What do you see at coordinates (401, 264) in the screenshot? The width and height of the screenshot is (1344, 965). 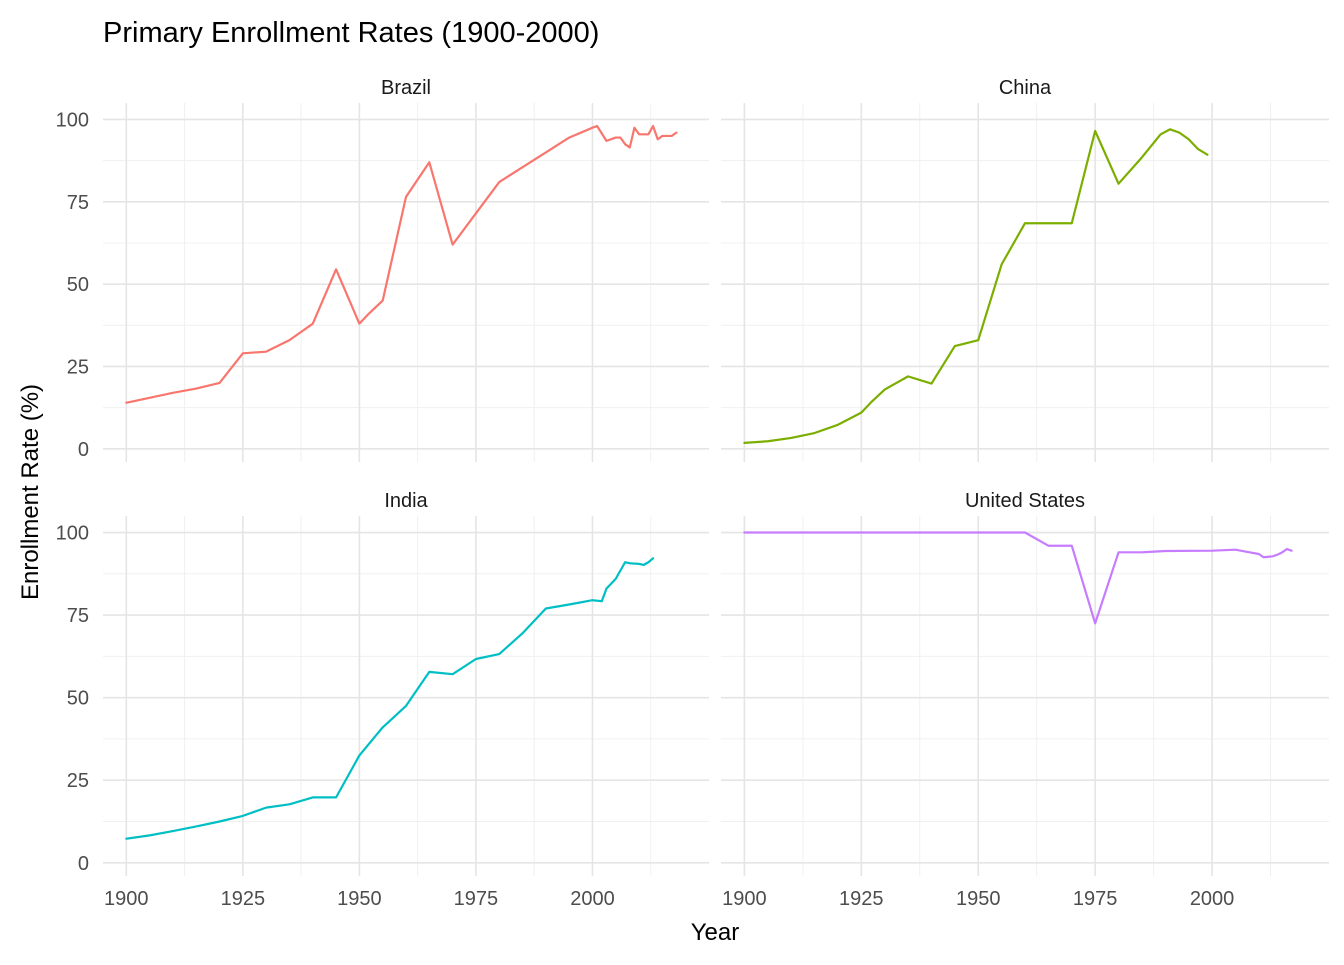 I see `series-line-brazil` at bounding box center [401, 264].